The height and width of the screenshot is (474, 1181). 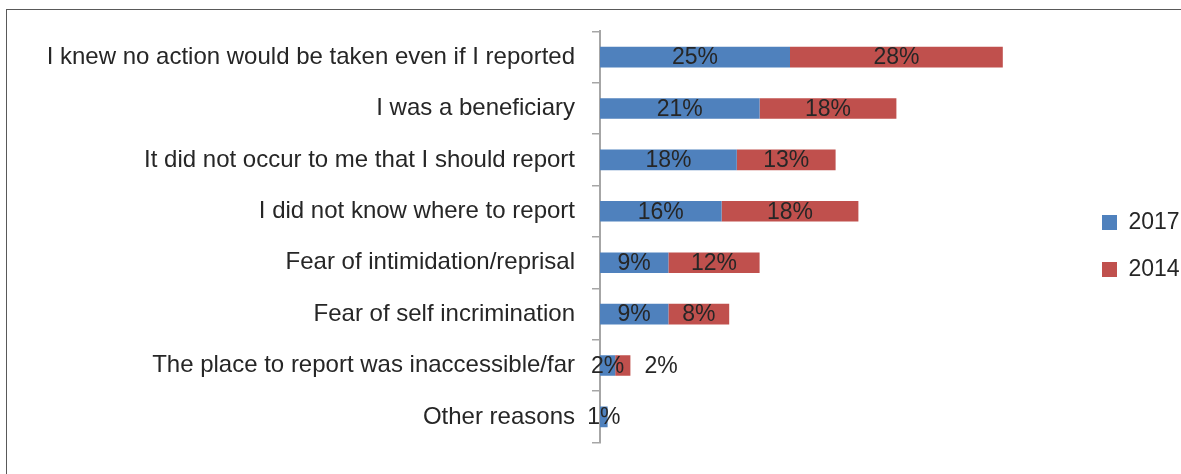 What do you see at coordinates (360, 158) in the screenshot?
I see `y-tick-label: It did not occur to me that I should report` at bounding box center [360, 158].